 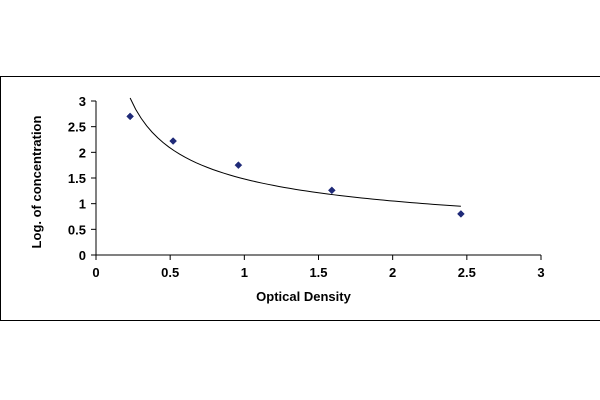 What do you see at coordinates (244, 272) in the screenshot?
I see `x-tick-label: 1` at bounding box center [244, 272].